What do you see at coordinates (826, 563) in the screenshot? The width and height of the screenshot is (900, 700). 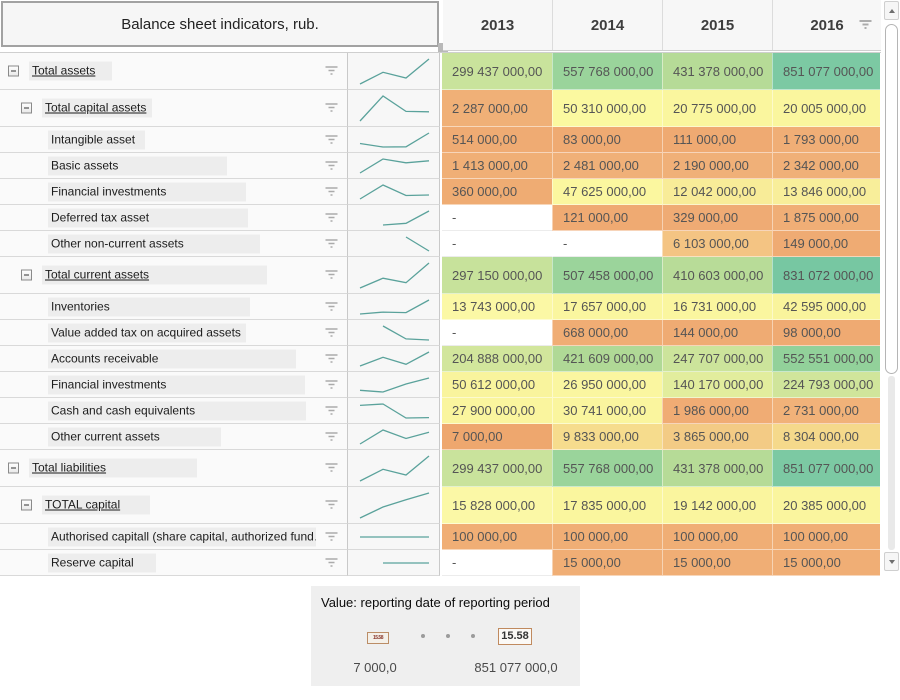 I see `value-cell: 15 000,00` at bounding box center [826, 563].